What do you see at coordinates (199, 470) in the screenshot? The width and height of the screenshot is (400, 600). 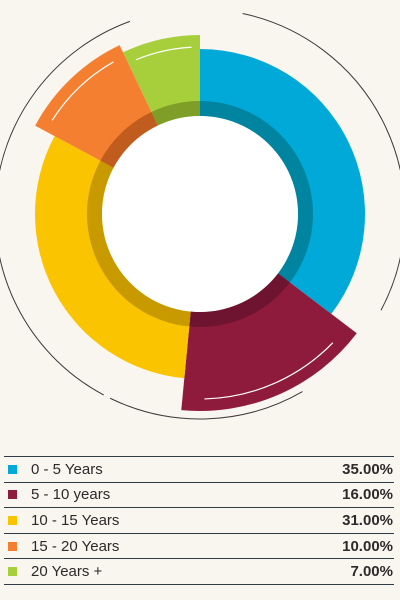 I see `legend-item: 0 - 5 Years 35.00%` at bounding box center [199, 470].